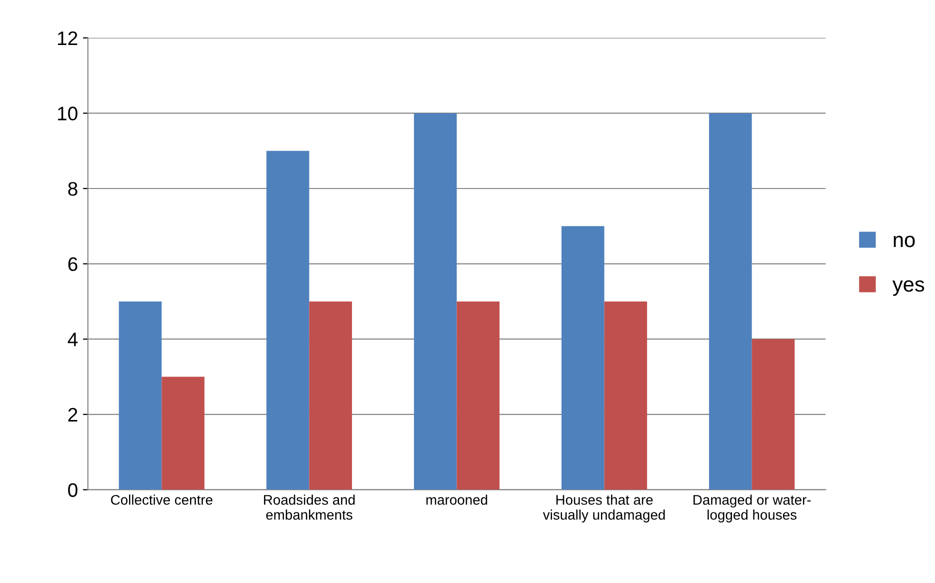 This screenshot has height=583, width=935. What do you see at coordinates (908, 288) in the screenshot?
I see `legend-label: yes` at bounding box center [908, 288].